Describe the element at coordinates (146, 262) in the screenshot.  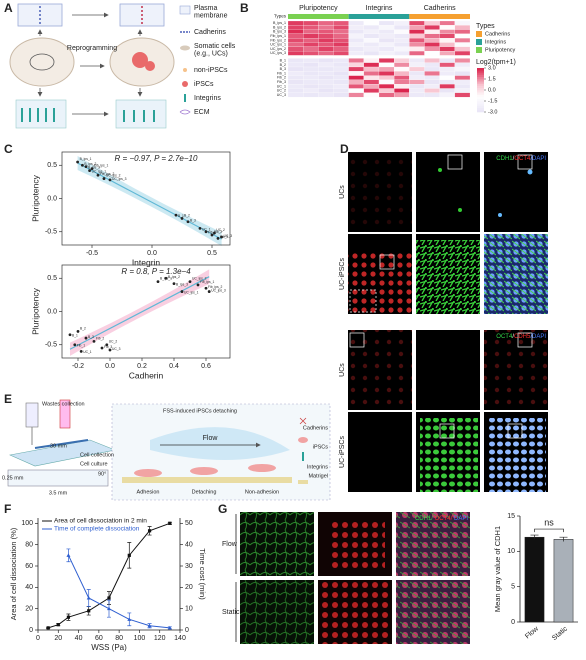
I see `x-axis-label: Integrin` at that location.